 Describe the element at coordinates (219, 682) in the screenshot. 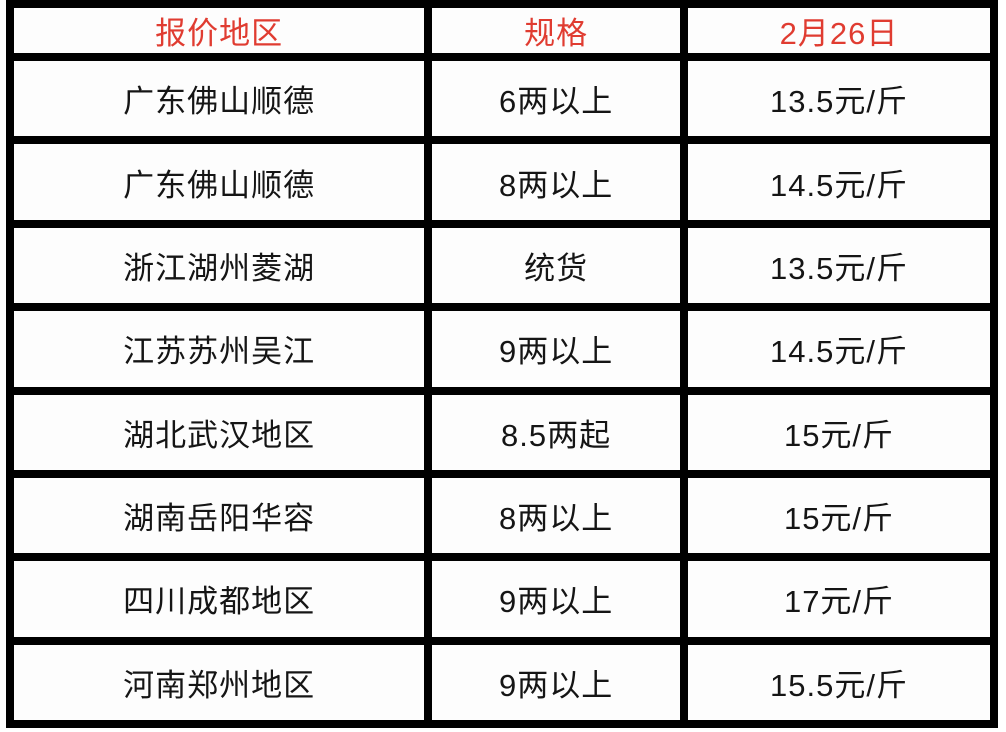

I see `region-cell: 河南郑州地区` at that location.